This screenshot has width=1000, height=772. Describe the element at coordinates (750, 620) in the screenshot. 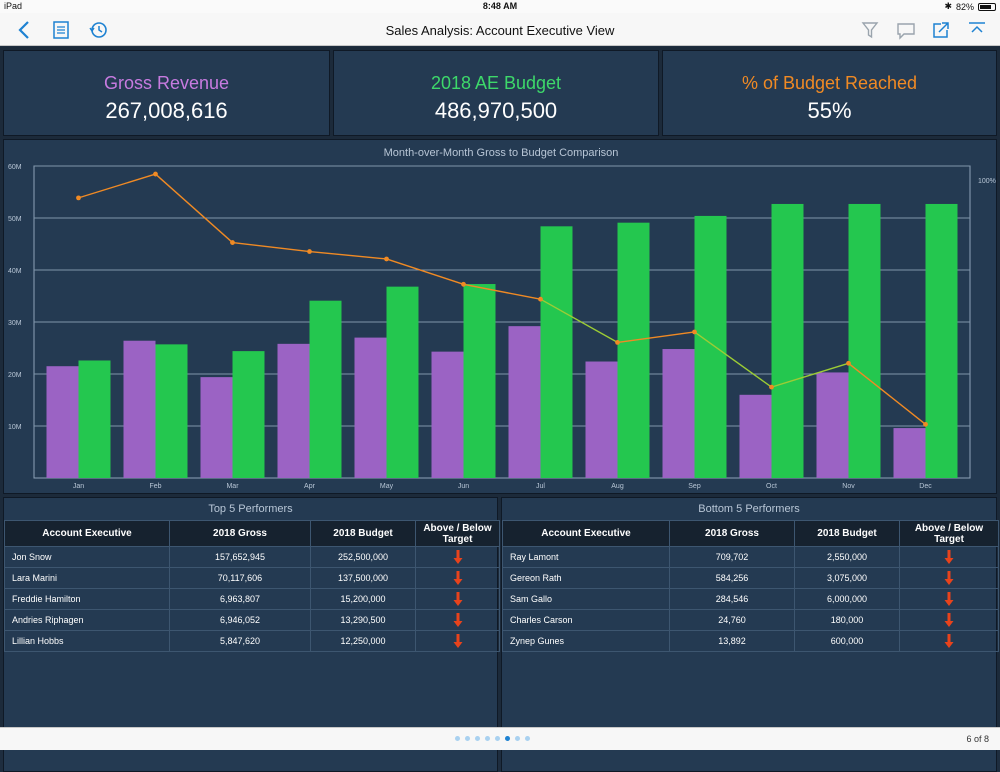

I see `table-row: Charles Carson 24,760 180,000` at that location.